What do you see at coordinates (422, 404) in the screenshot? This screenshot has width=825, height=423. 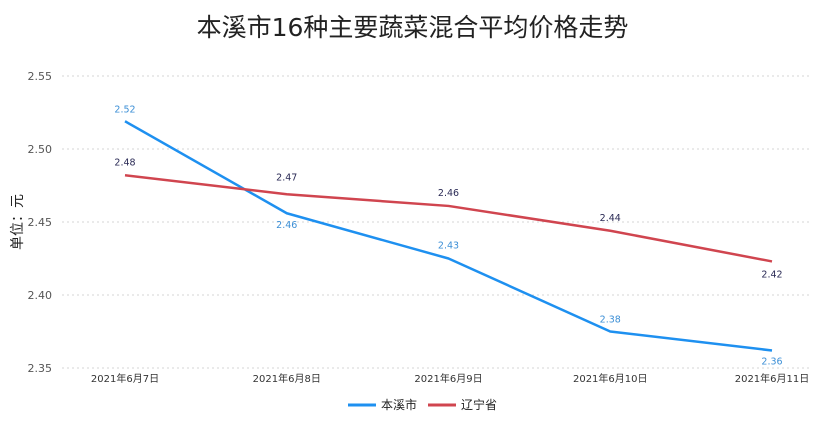 I see `legend: 本溪市 辽宁省` at bounding box center [422, 404].